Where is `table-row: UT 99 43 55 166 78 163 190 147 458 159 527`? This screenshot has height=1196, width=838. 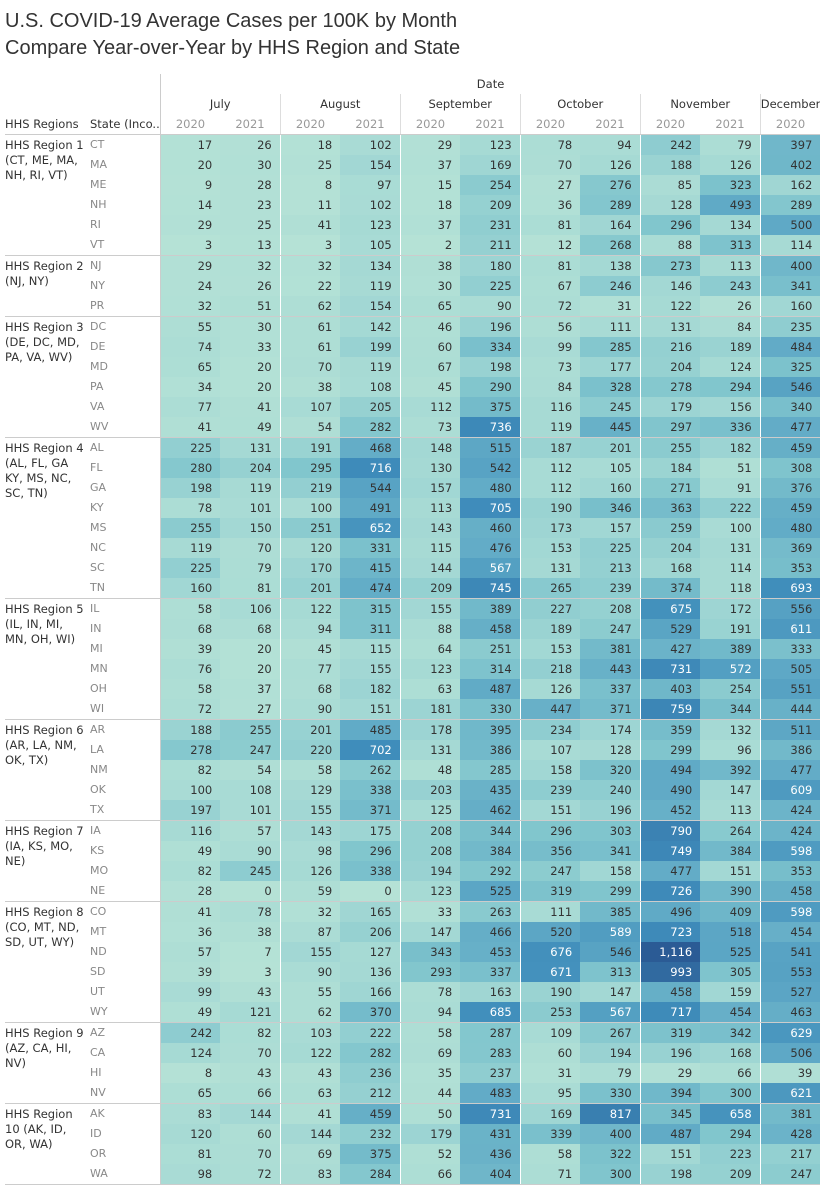 table-row: UT 99 43 55 166 78 163 190 147 458 159 527 is located at coordinates (413, 992).